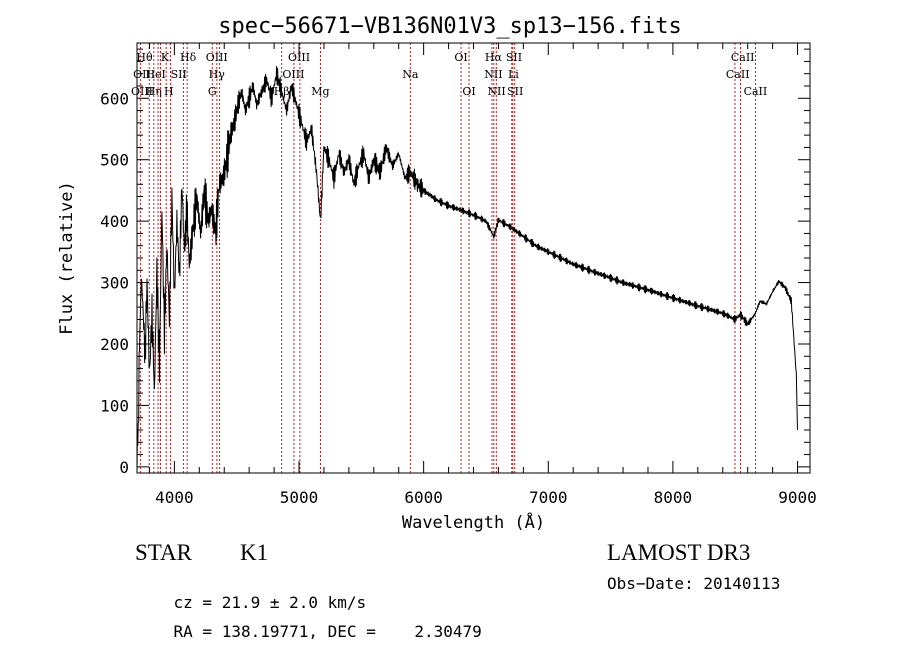 The image size is (900, 660). I want to click on obs-date-text: Obs−Date: 20140113, so click(694, 583).